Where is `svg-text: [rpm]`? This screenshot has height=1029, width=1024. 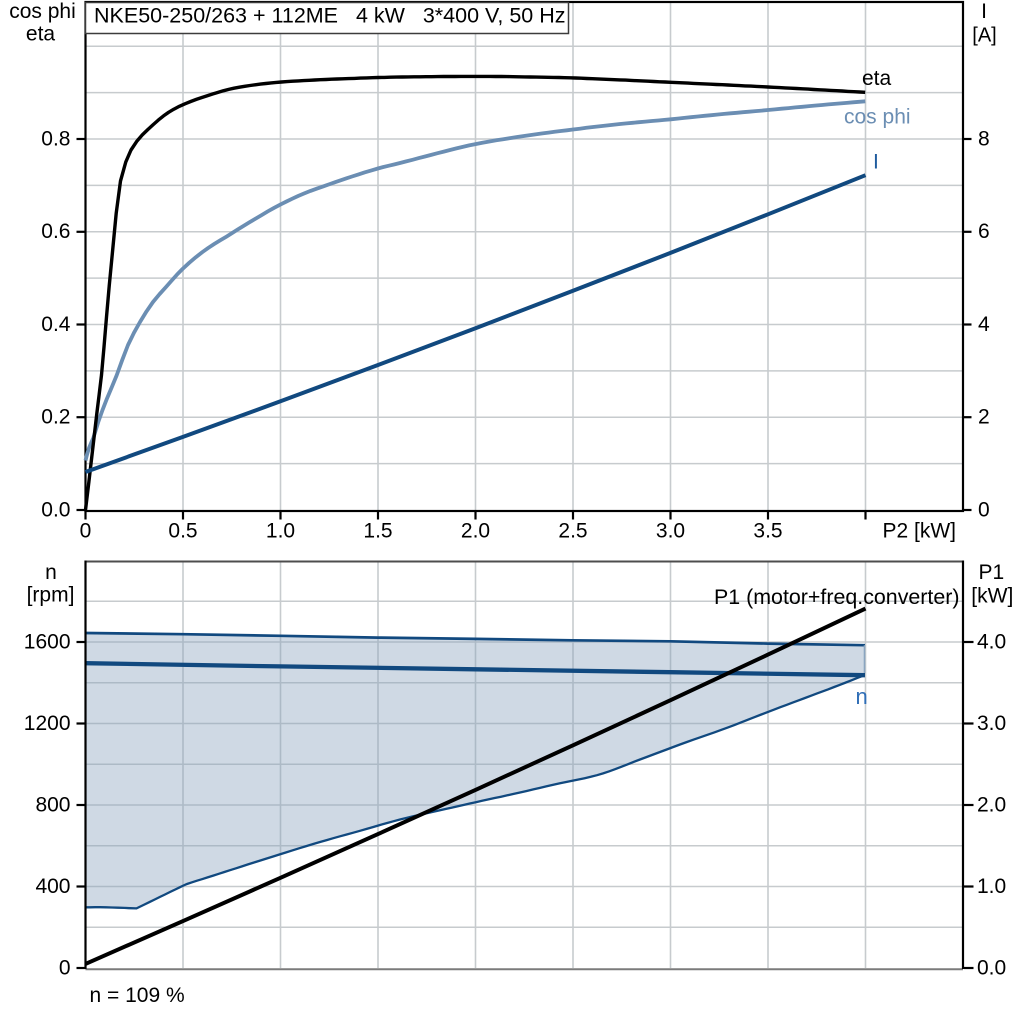 svg-text: [rpm] is located at coordinates (51, 595).